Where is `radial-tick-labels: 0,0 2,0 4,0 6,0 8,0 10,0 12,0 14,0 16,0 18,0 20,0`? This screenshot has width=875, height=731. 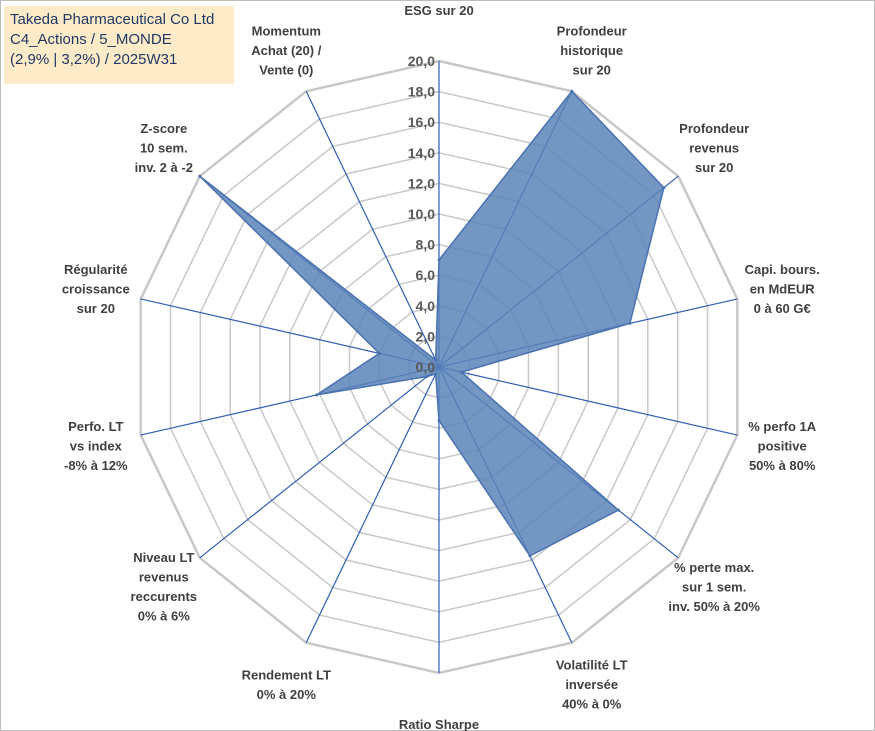 radial-tick-labels: 0,0 2,0 4,0 6,0 8,0 10,0 12,0 14,0 16,0 18,0 20,0 is located at coordinates (421, 214).